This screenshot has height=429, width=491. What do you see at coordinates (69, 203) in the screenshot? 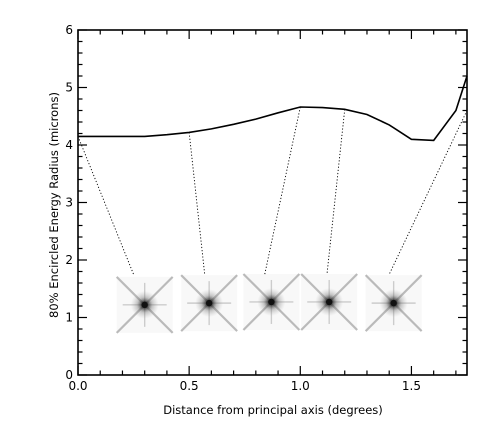
I see `y-tick-label: 3` at bounding box center [69, 203].